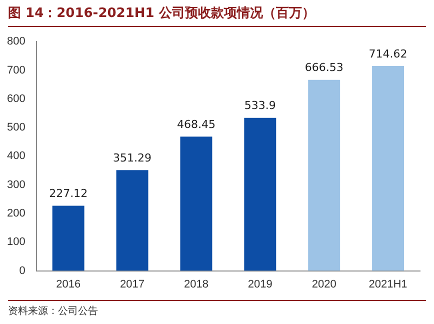 Image resolution: width=434 pixels, height=324 pixels. Describe the element at coordinates (16, 128) in the screenshot. I see `y-tick-label: 500` at that location.